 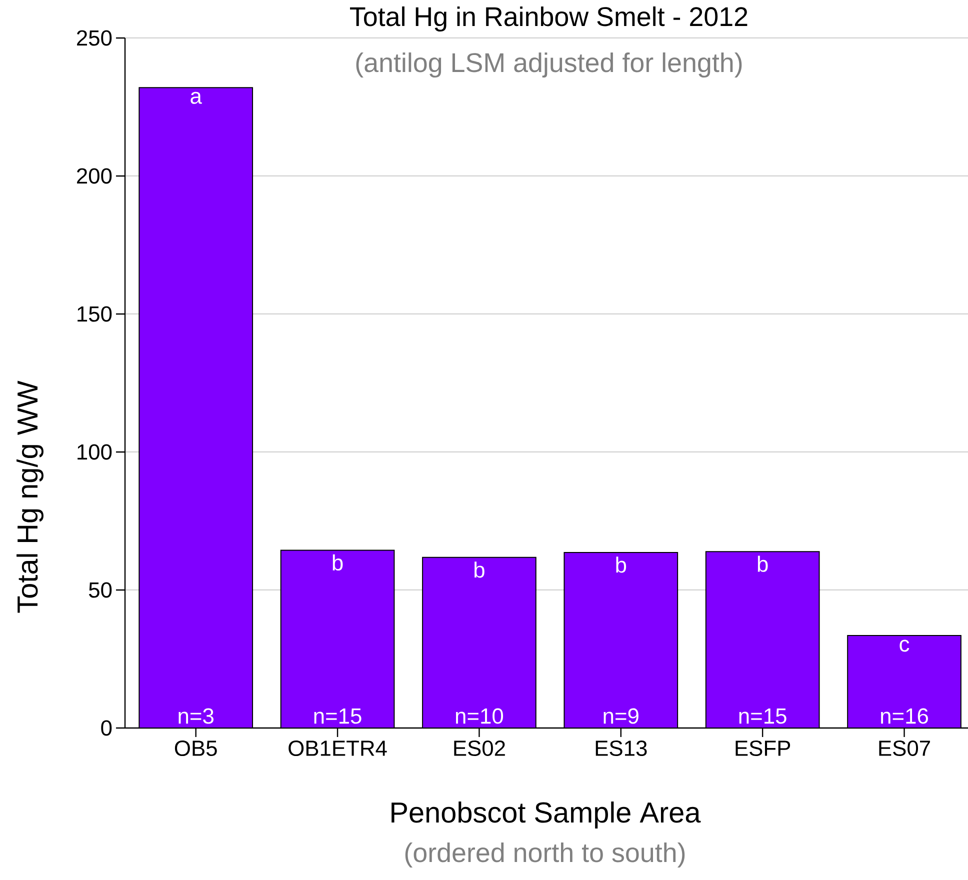 I want to click on y-tick-label: 250, so click(x=94, y=38).